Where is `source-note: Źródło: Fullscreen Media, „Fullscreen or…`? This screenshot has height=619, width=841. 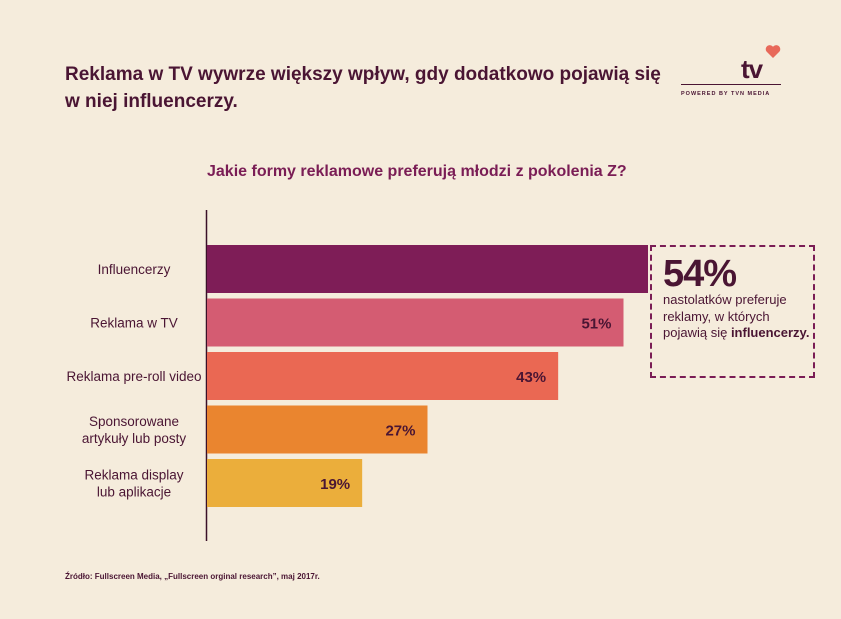
source-note: Źródło: Fullscreen Media, „Fullscreen or… is located at coordinates (192, 576).